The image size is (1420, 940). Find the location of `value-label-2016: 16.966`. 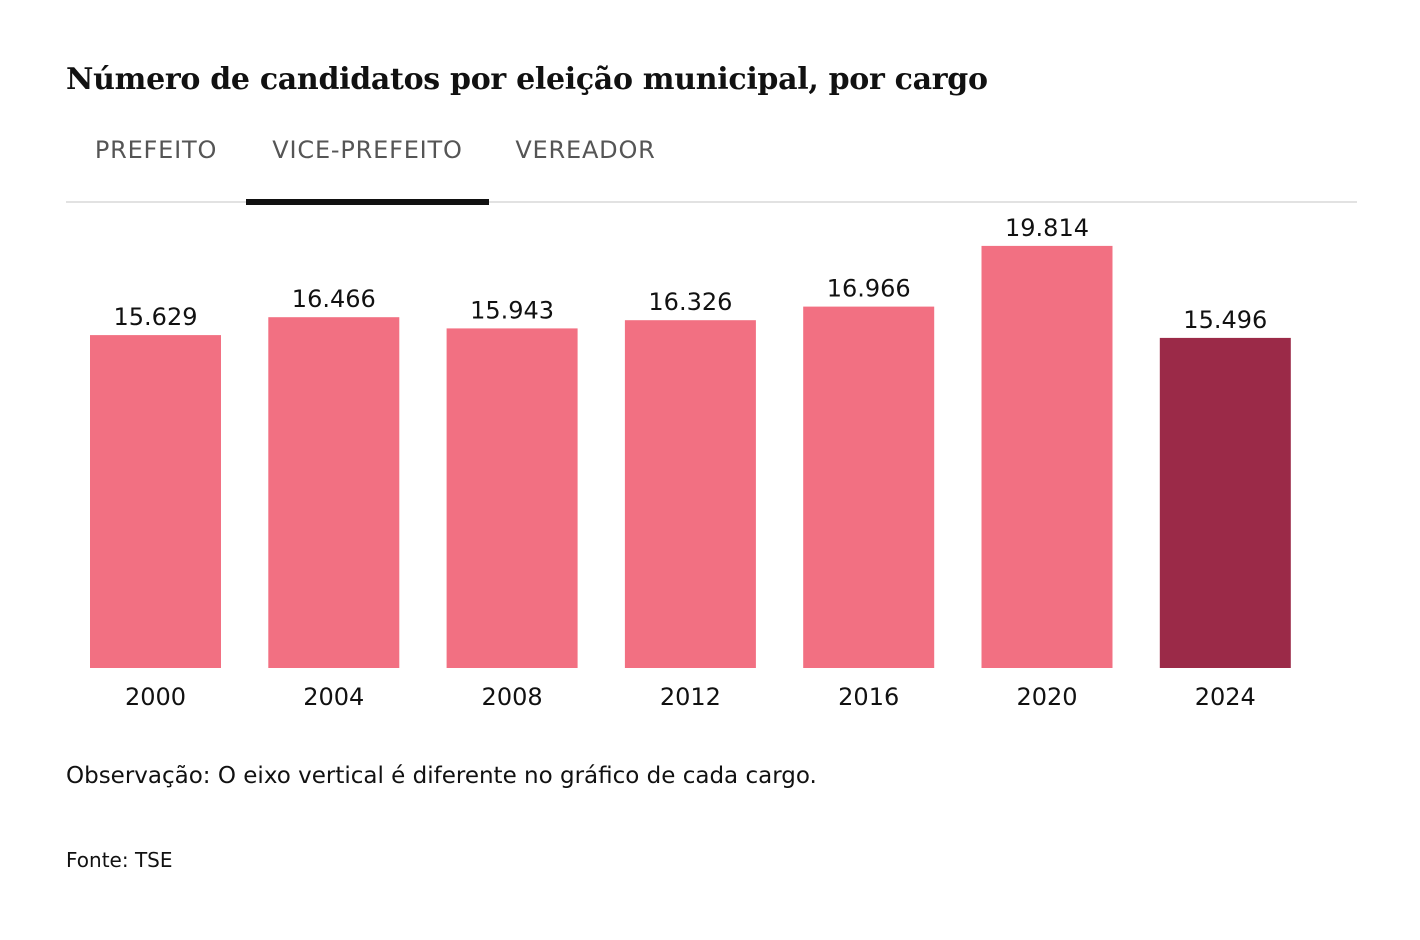

value-label-2016: 16.966 is located at coordinates (869, 289).